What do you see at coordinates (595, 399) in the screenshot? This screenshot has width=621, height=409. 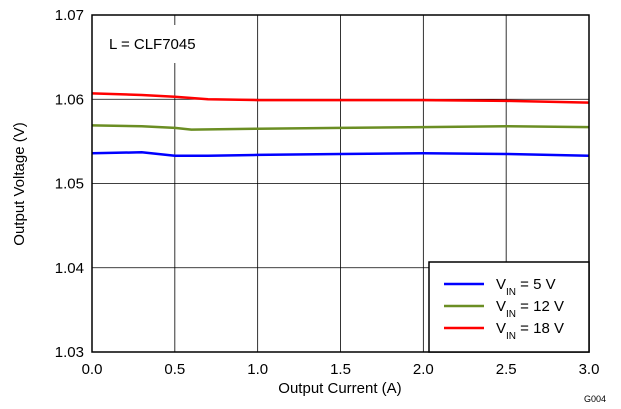 I see `figure-code: G004` at bounding box center [595, 399].